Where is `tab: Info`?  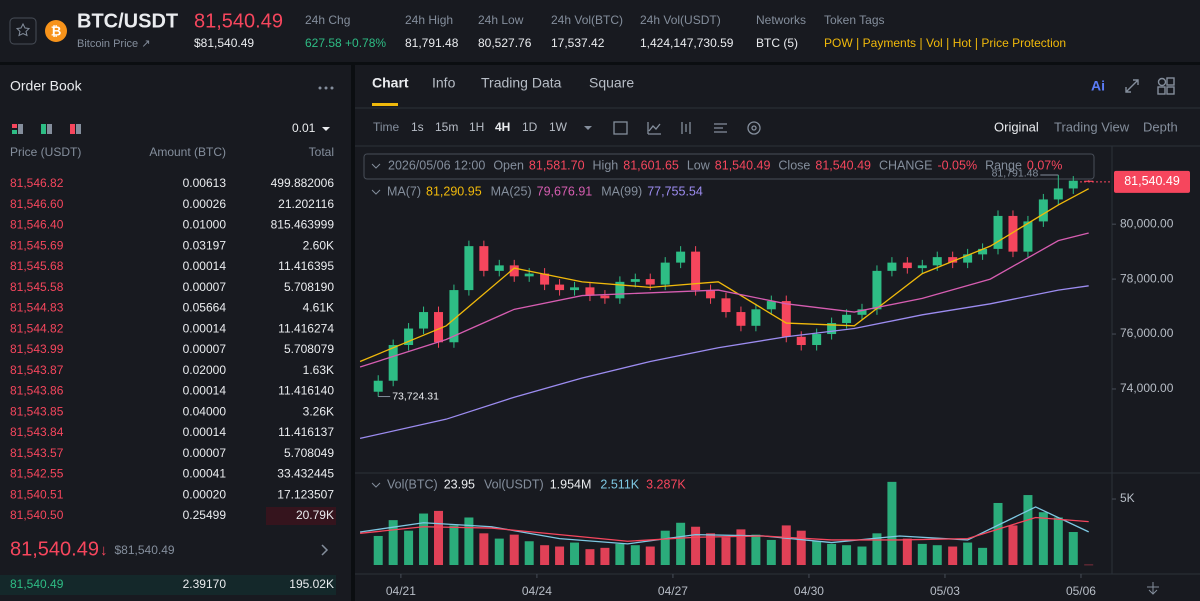 tab: Info is located at coordinates (444, 83).